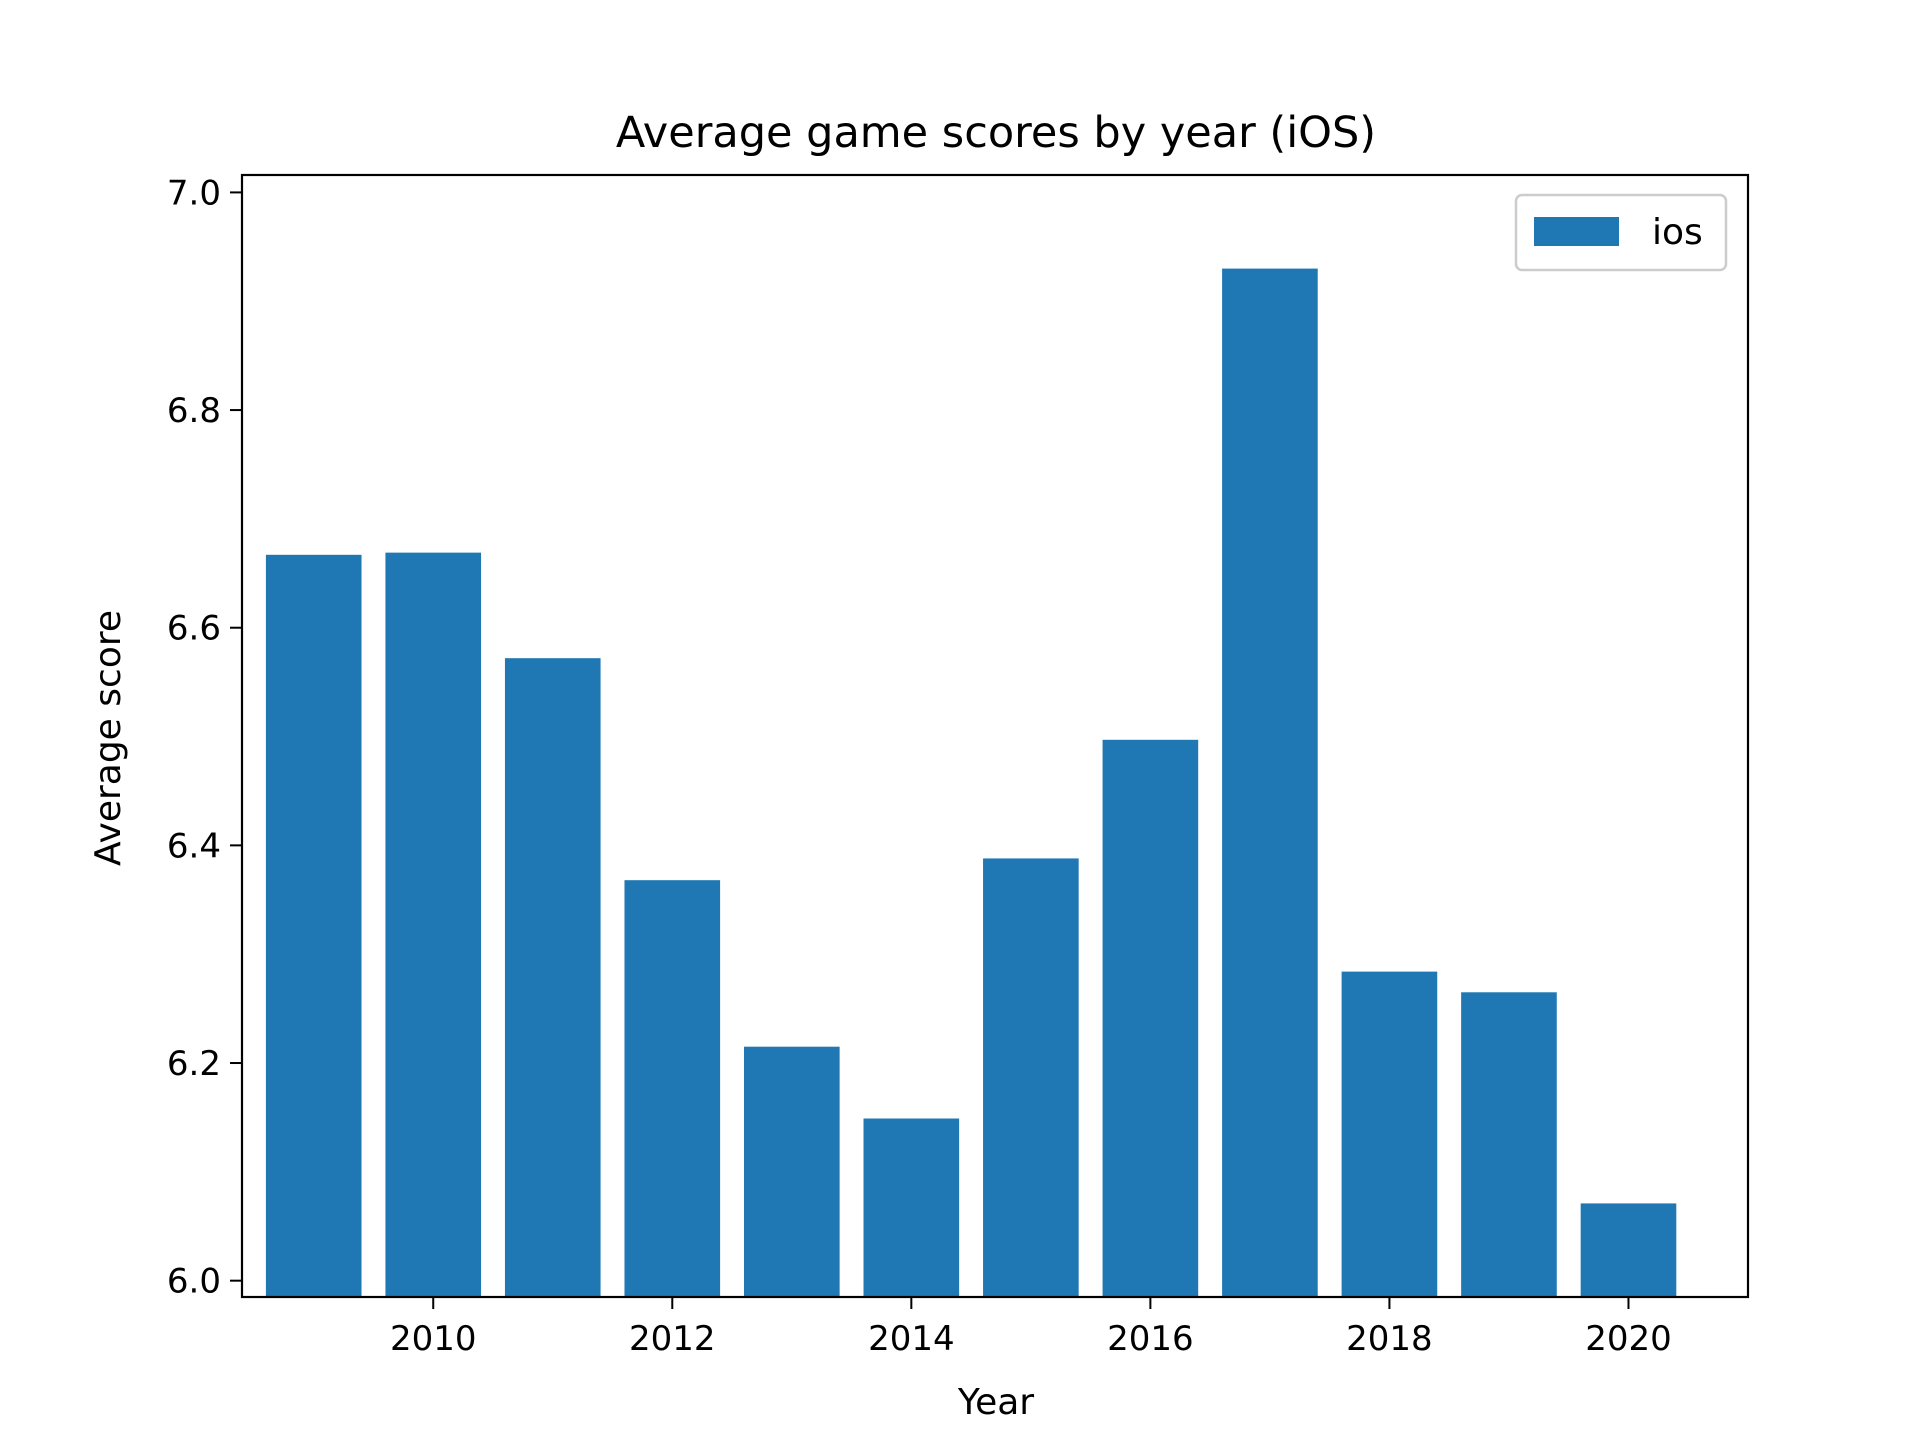 This screenshot has width=1920, height=1445. I want to click on legend: ios, so click(1621, 232).